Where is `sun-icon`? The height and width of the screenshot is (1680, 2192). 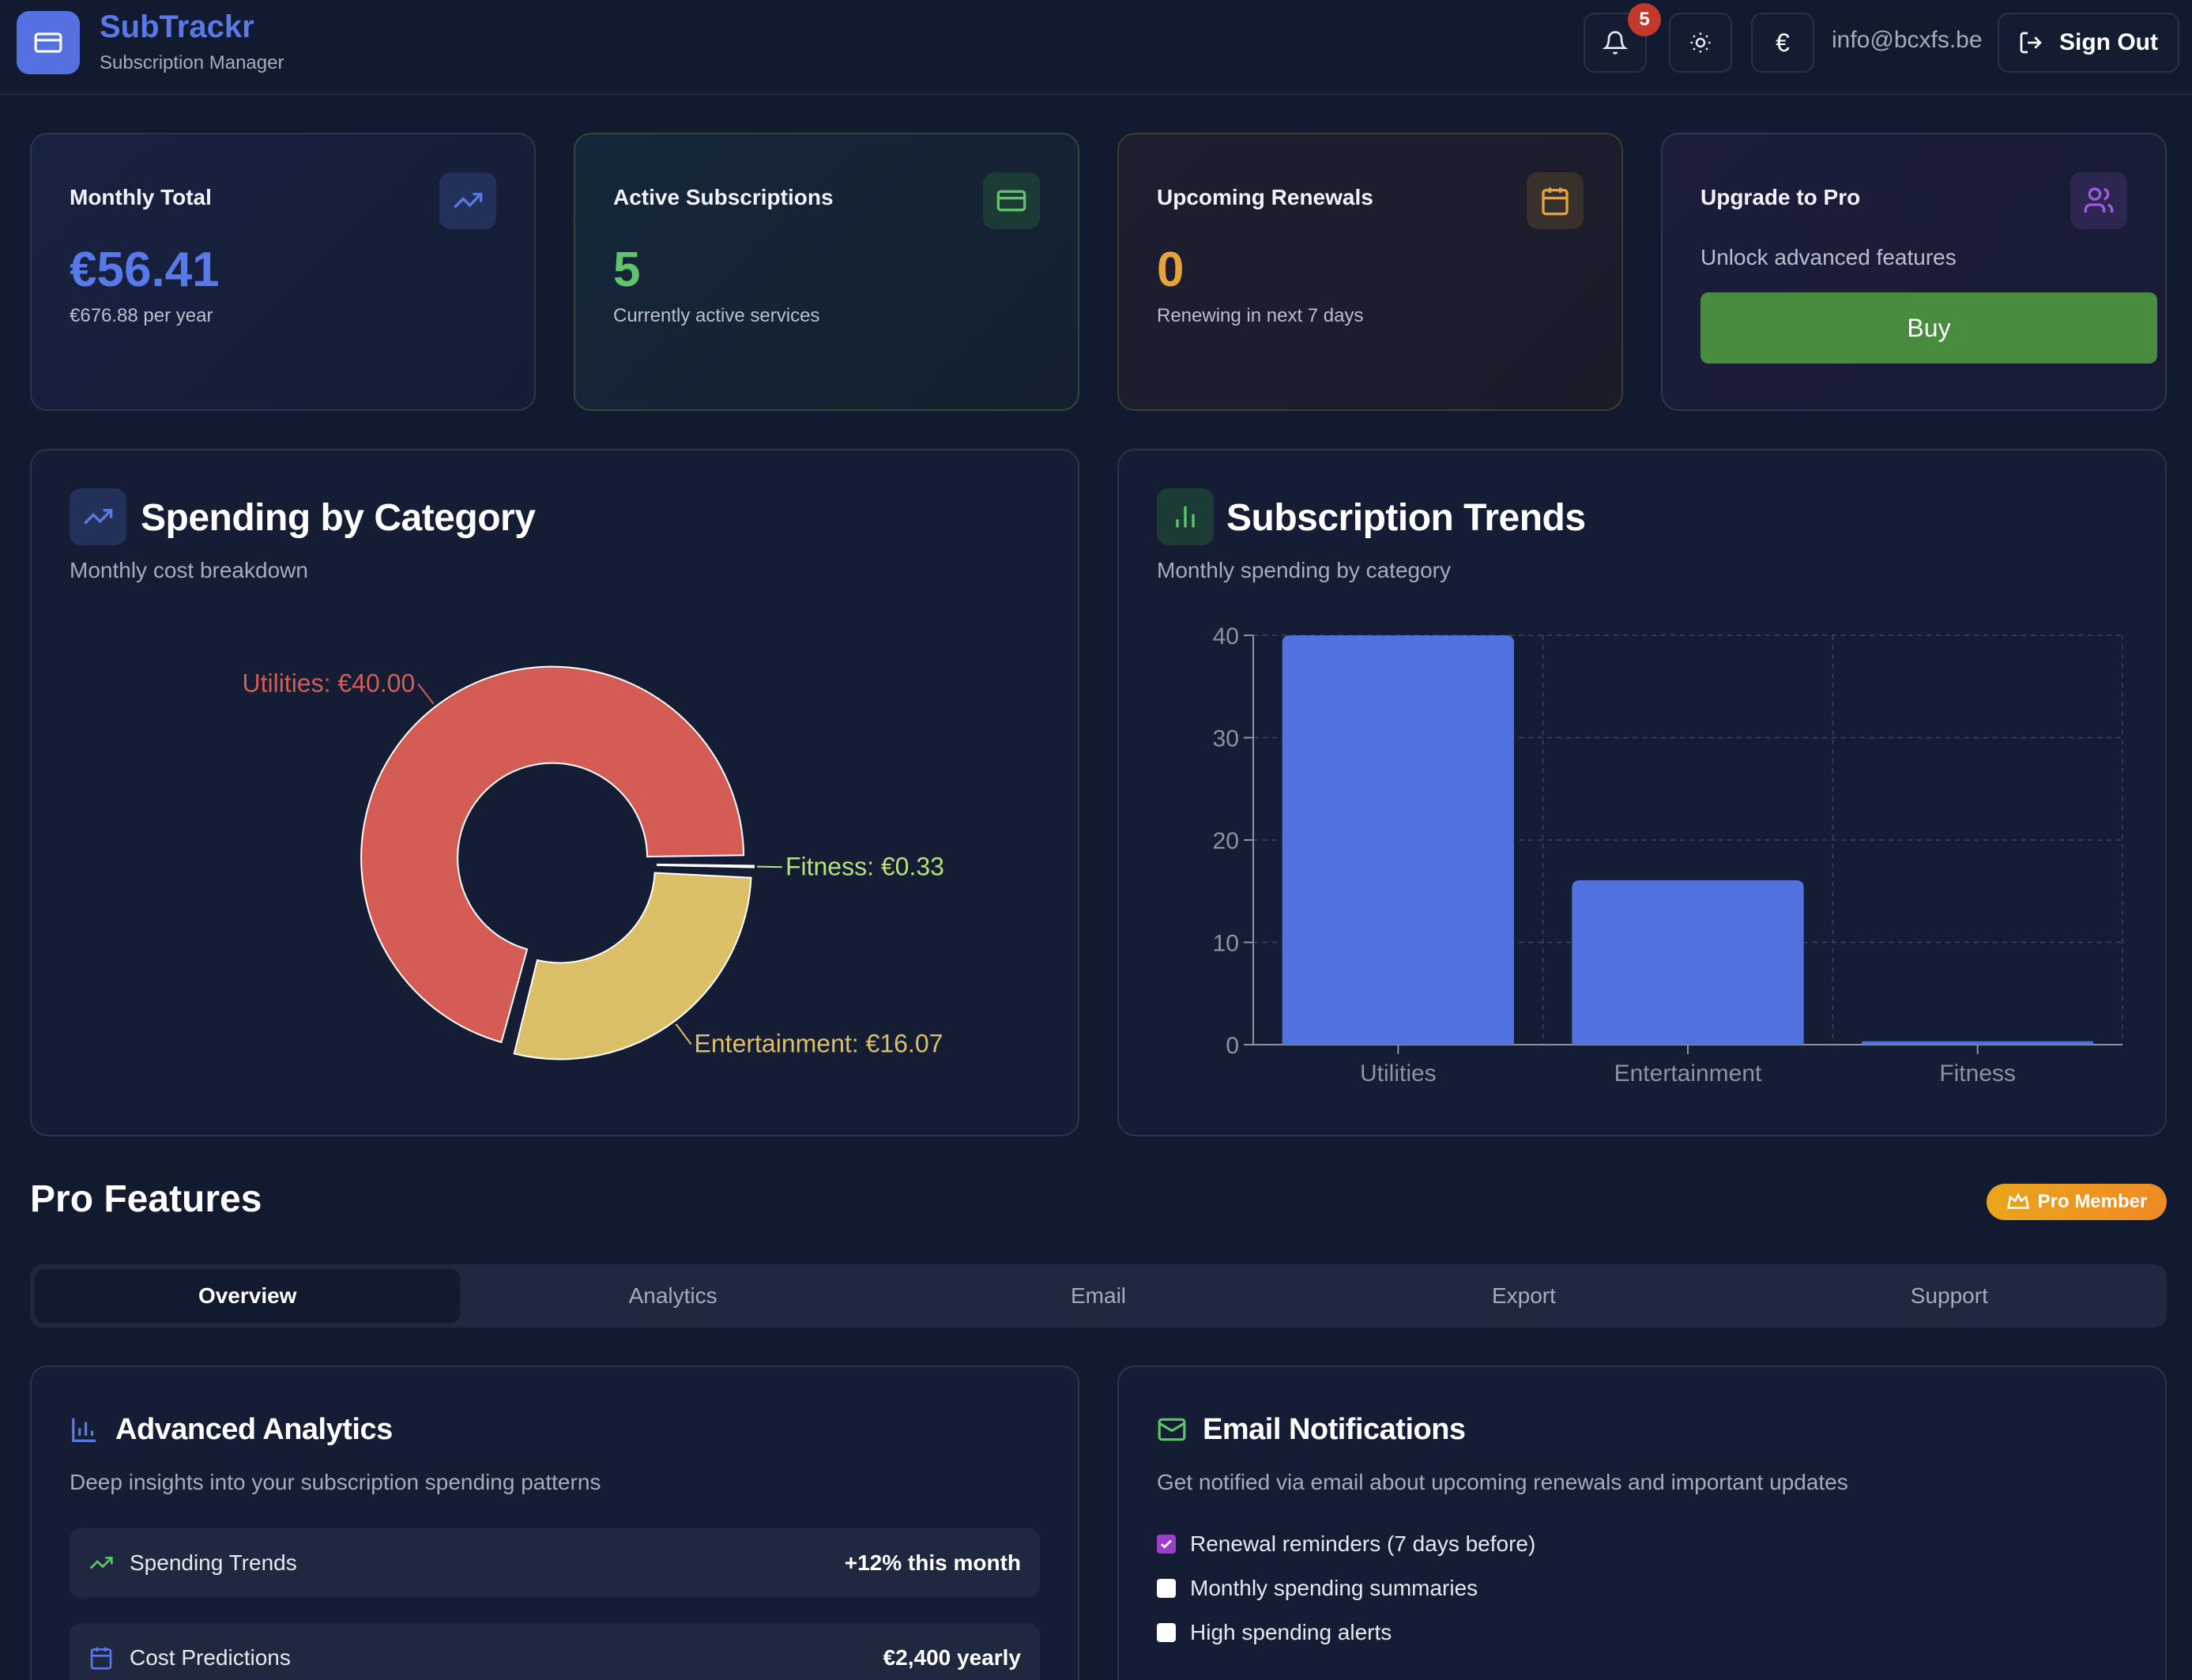 sun-icon is located at coordinates (1700, 42).